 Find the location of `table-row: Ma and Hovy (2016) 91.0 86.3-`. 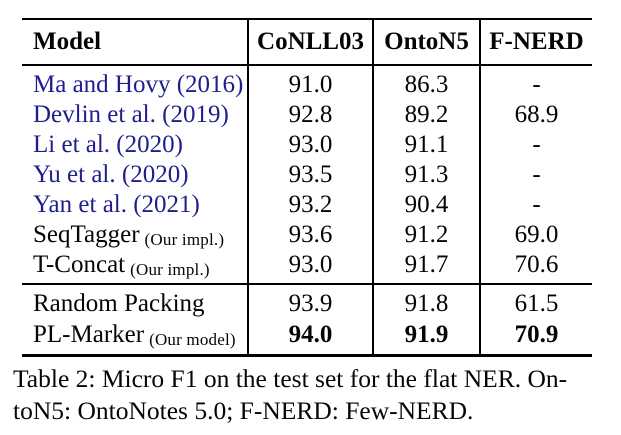

table-row: Ma and Hovy (2016) 91.0 86.3- is located at coordinates (307, 82).